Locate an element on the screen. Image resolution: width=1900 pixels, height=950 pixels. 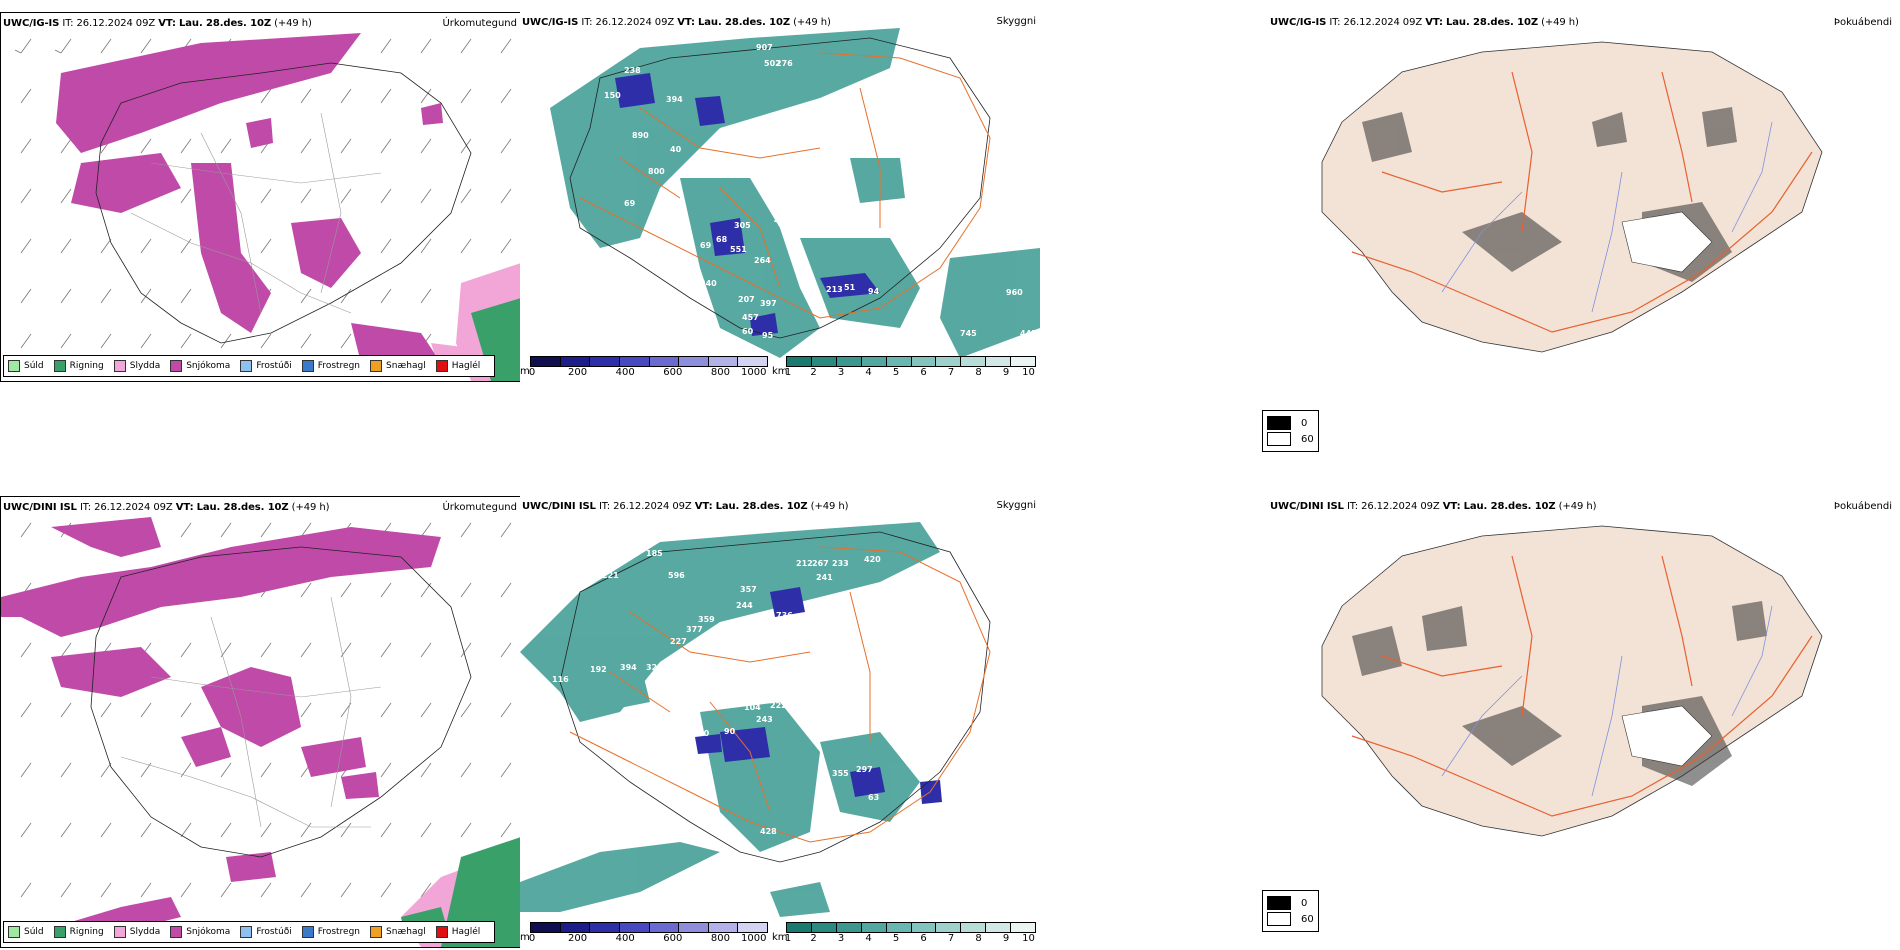
cloud-label: 151 is located at coordinates (746, 867).